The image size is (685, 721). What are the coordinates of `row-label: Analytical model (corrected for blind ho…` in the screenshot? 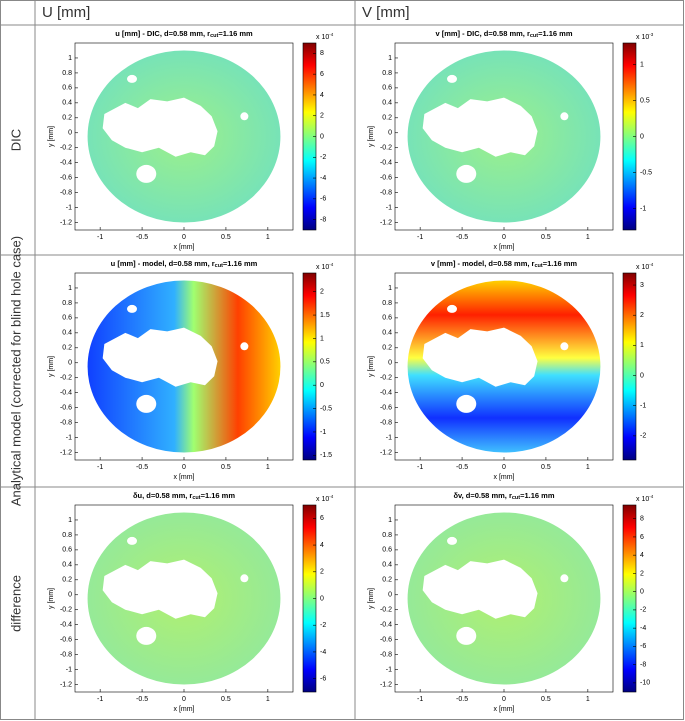 It's located at (15, 371).